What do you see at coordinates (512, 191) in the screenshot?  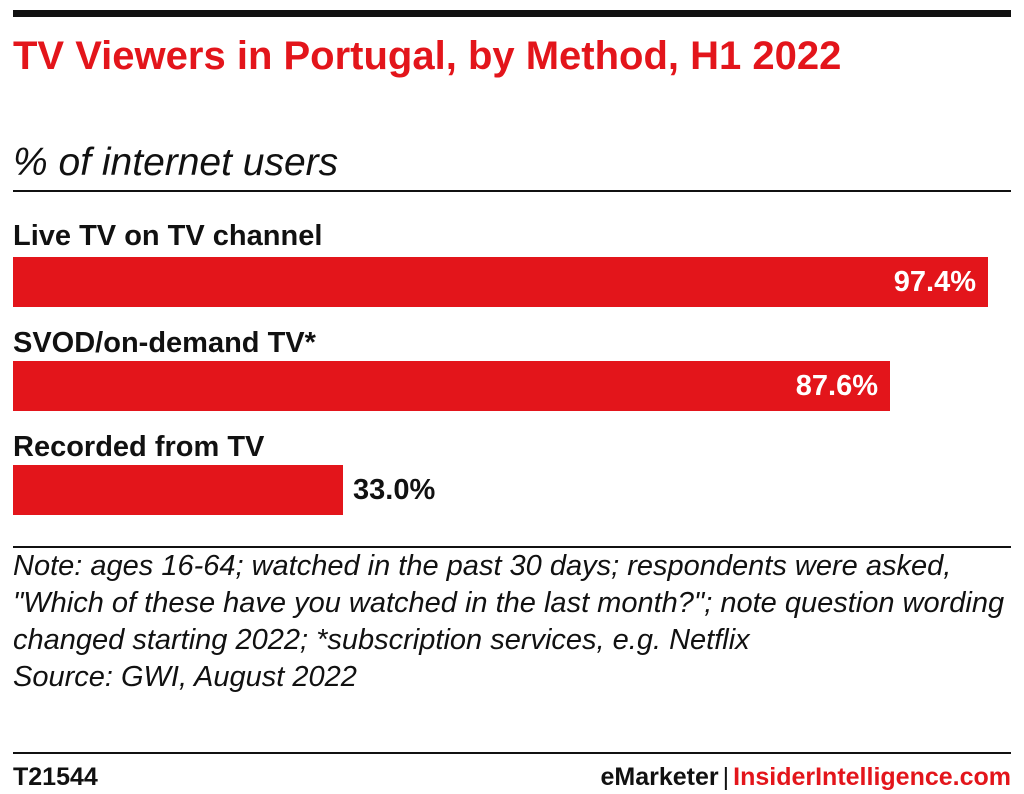 I see `header-divider` at bounding box center [512, 191].